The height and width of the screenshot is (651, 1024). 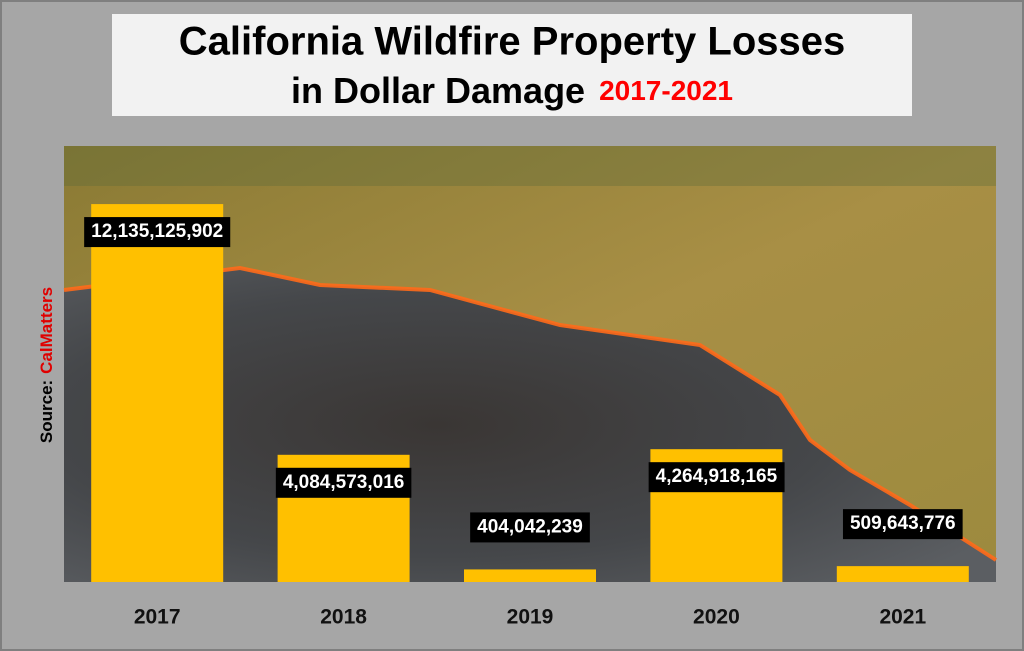 I want to click on x-tick-label: 2021, so click(x=902, y=617).